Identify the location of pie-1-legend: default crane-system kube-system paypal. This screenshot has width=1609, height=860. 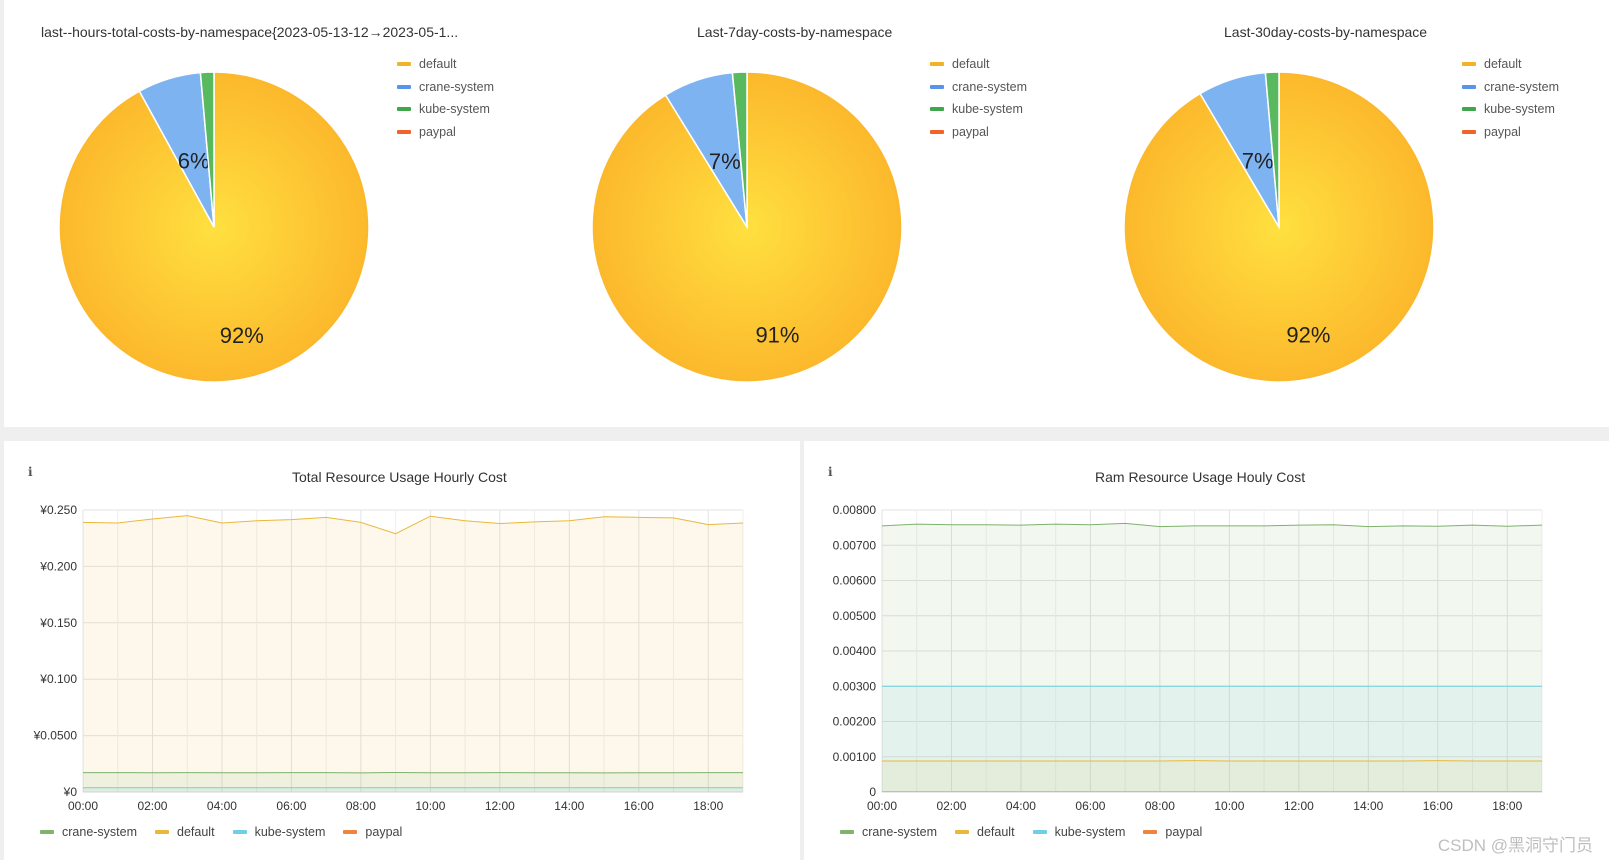
(445, 98).